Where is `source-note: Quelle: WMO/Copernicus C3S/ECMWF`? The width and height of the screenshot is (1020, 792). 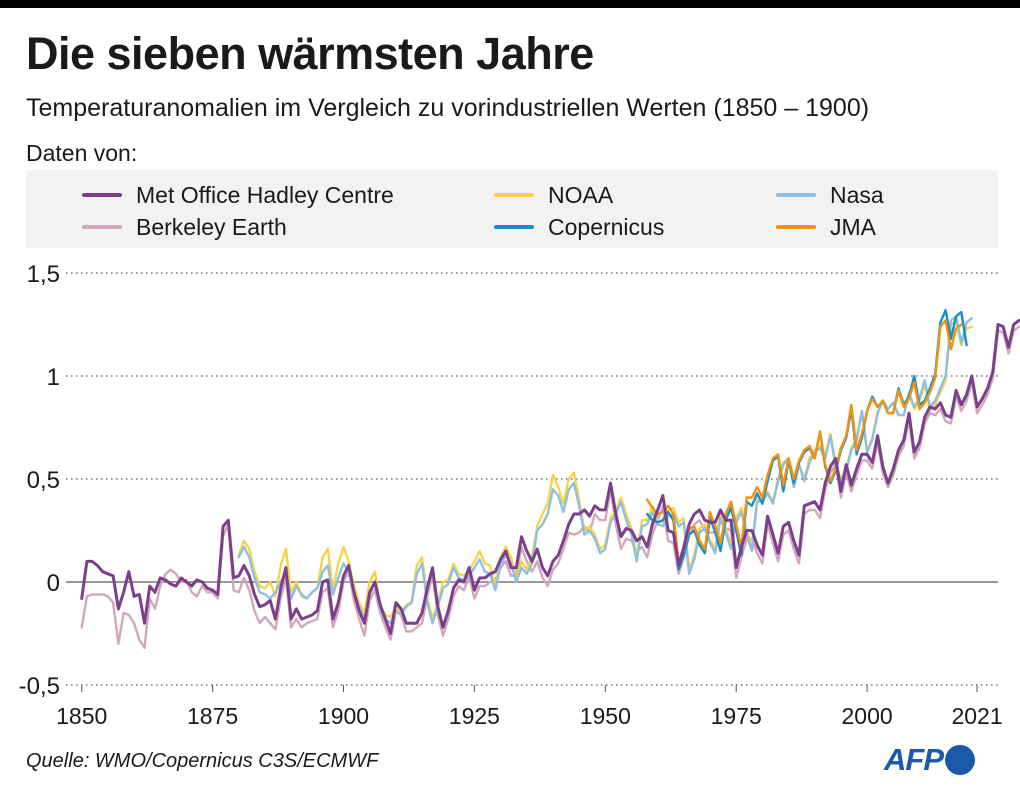 source-note: Quelle: WMO/Copernicus C3S/ECMWF is located at coordinates (202, 761).